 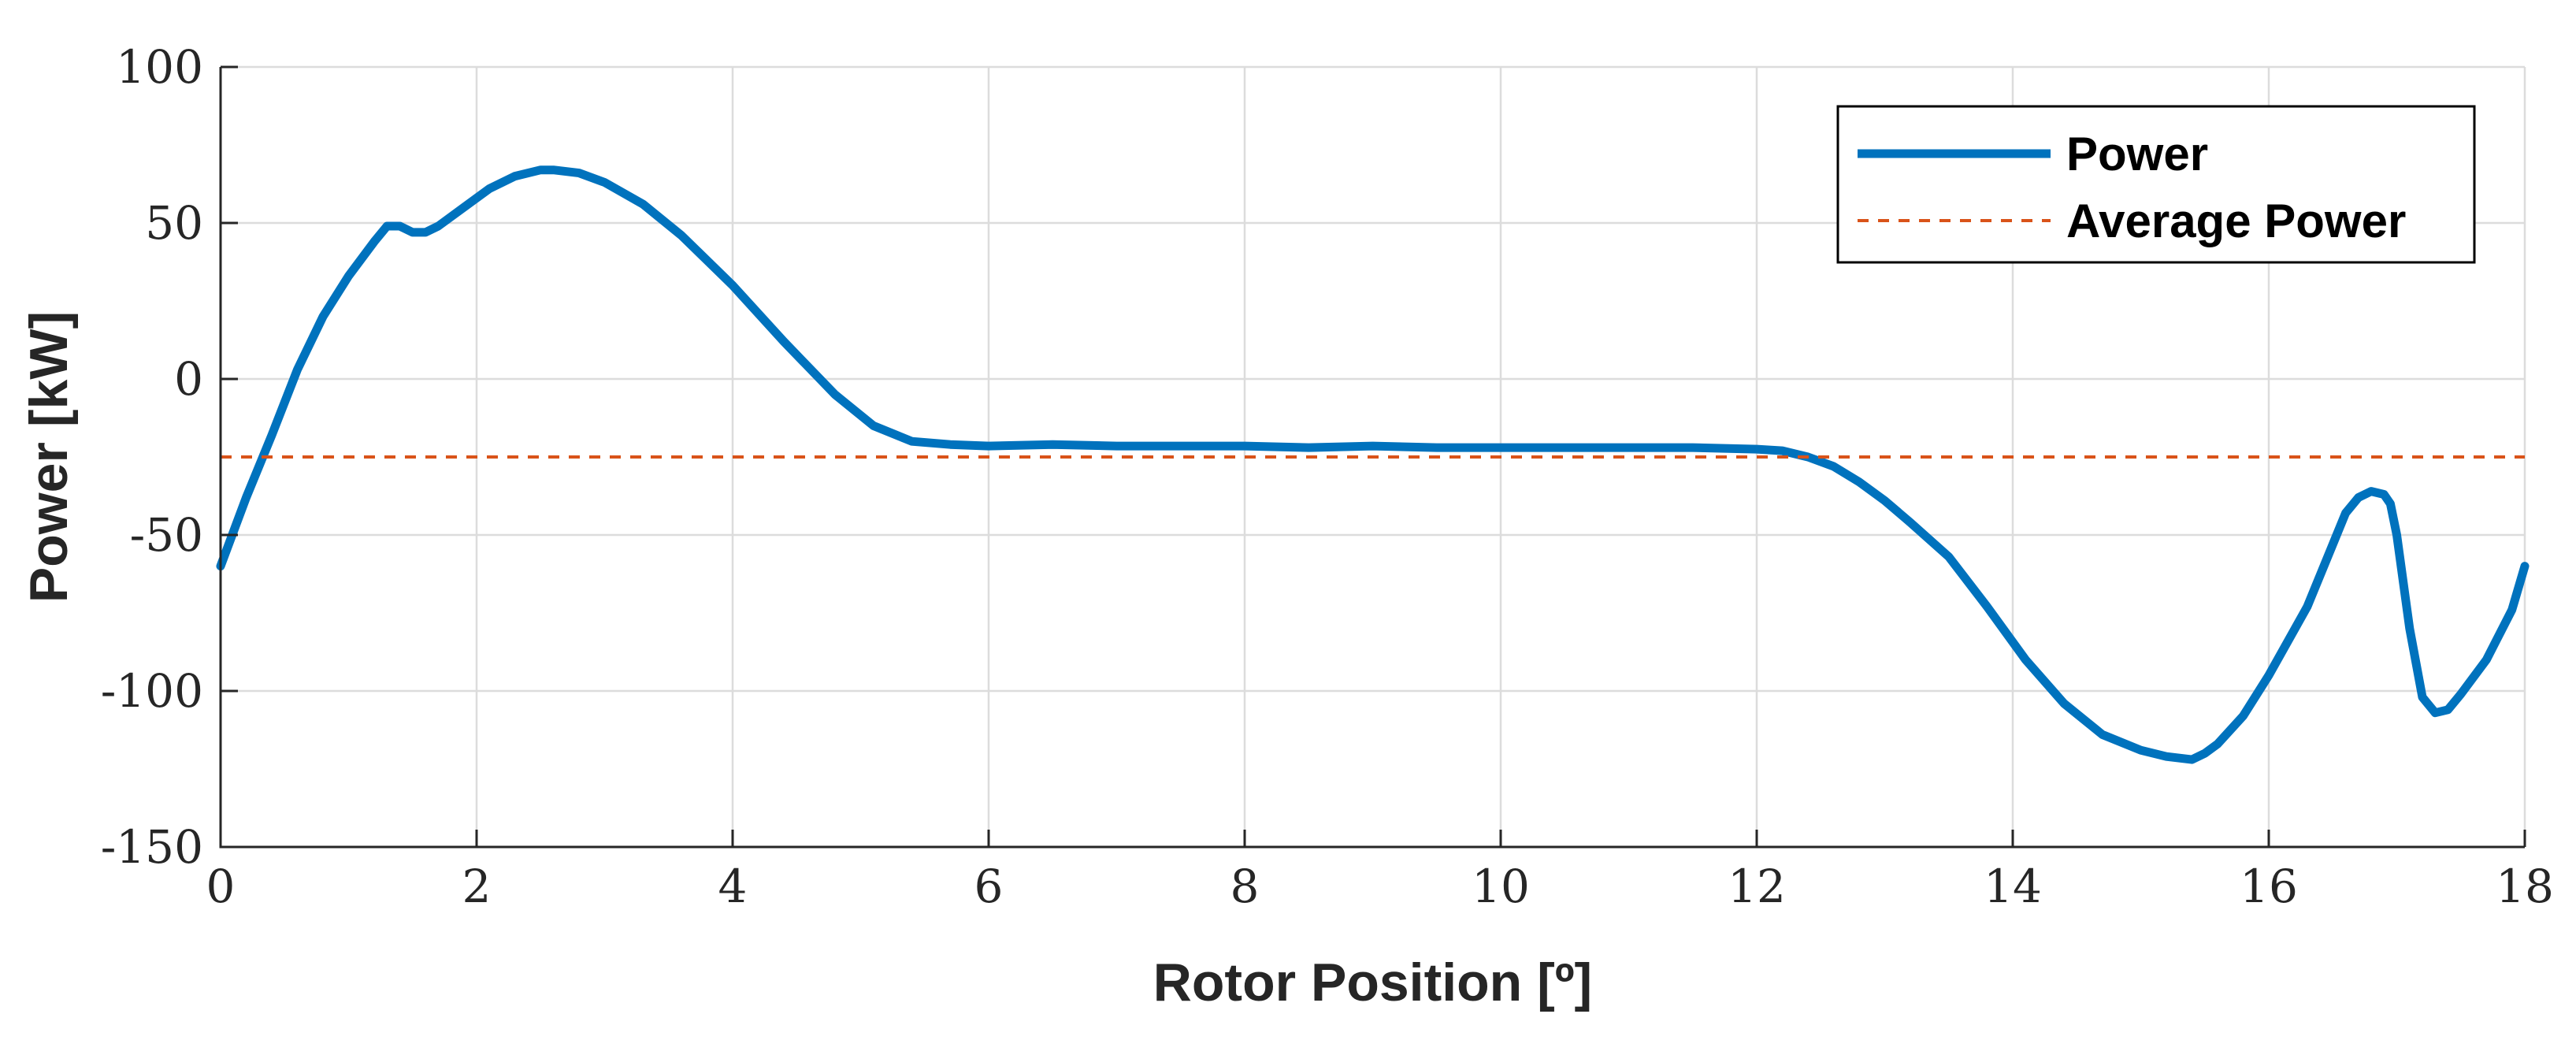 What do you see at coordinates (188, 379) in the screenshot?
I see `y-tick-label: 0` at bounding box center [188, 379].